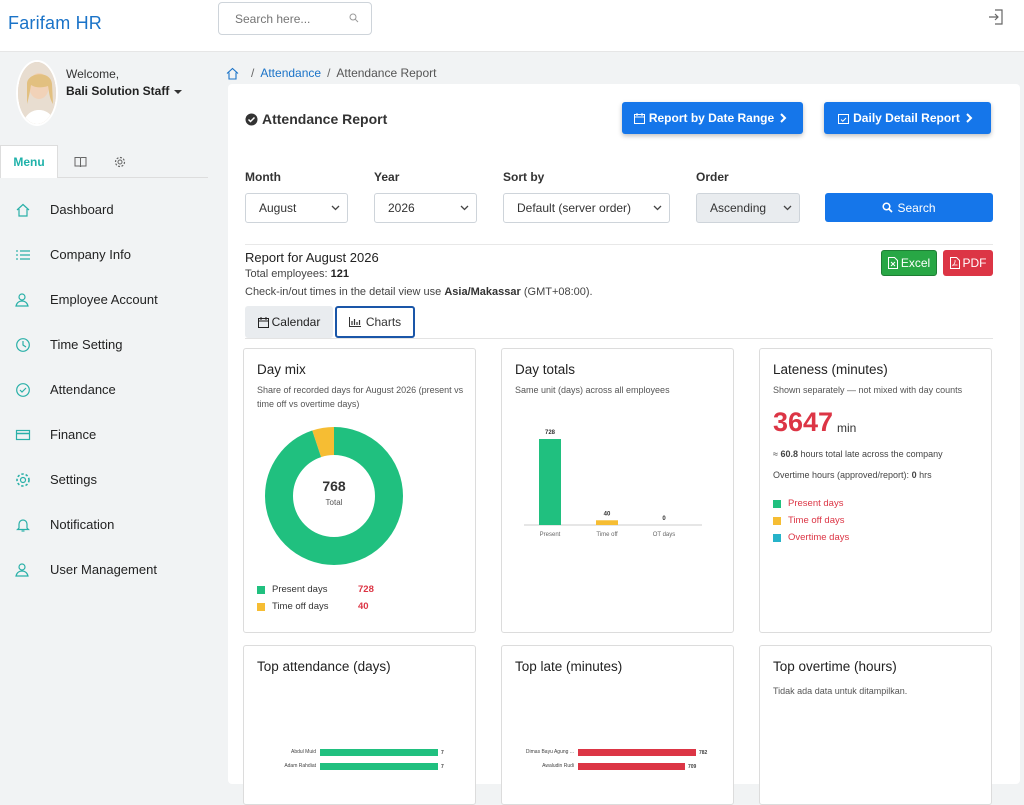 This screenshot has height=805, width=1024. I want to click on daily-detail-report-label: Daily Detail Report, so click(906, 118).